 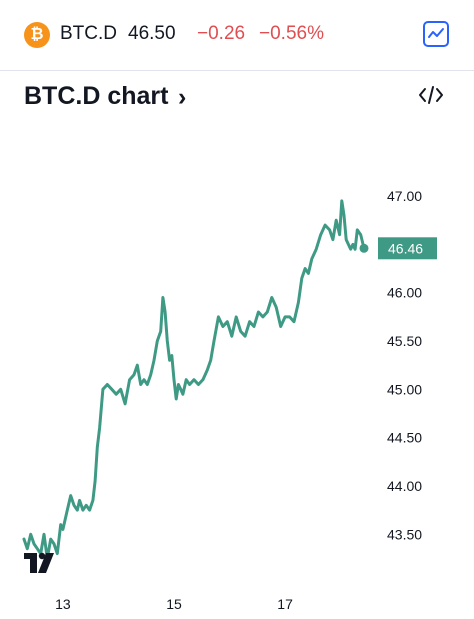 I want to click on last-value-label: 46.46, so click(x=405, y=248).